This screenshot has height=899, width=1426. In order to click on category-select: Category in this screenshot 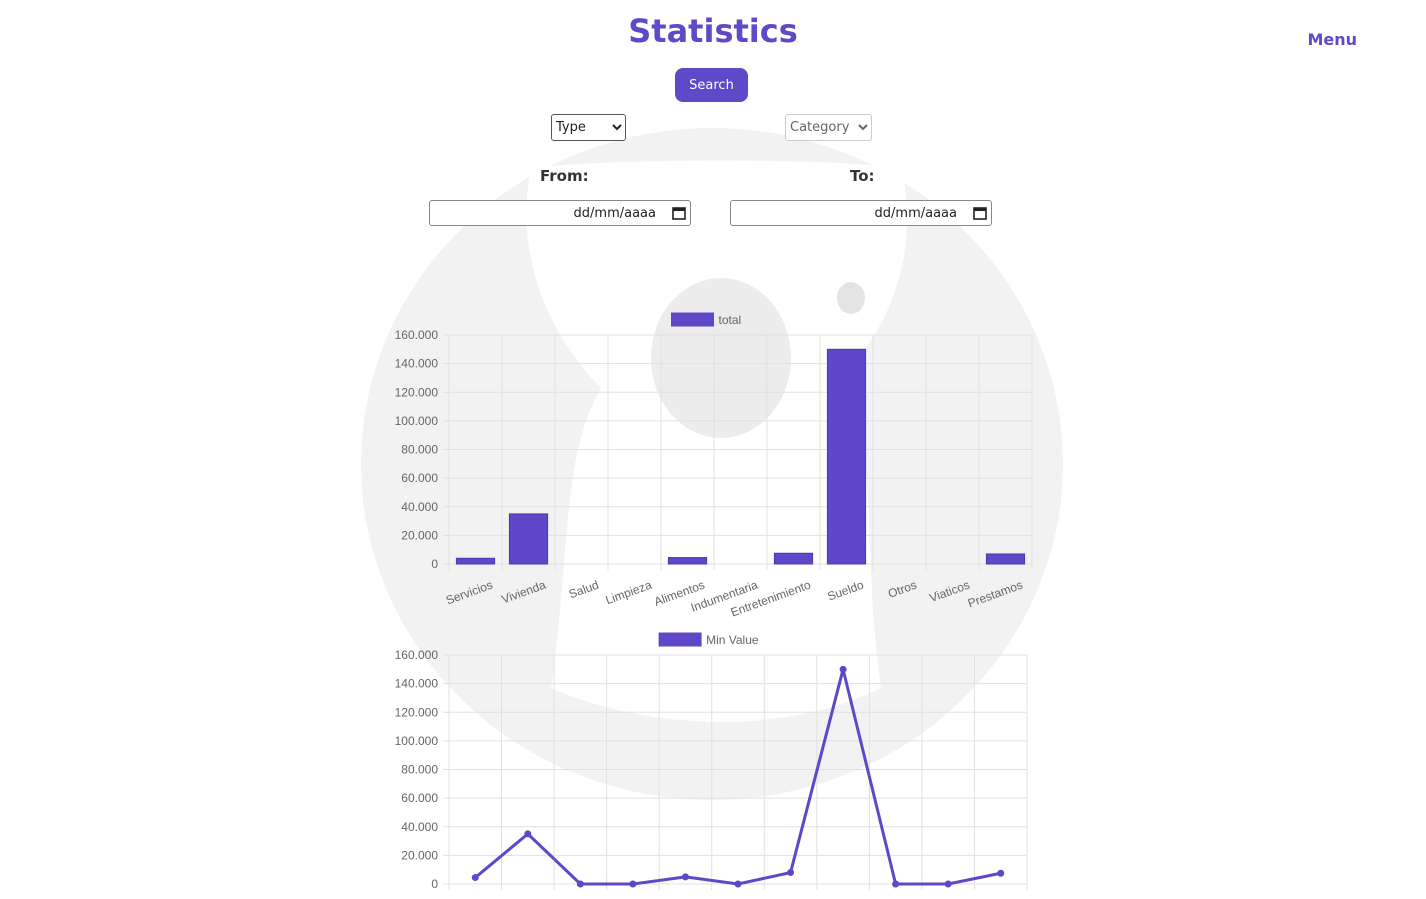, I will do `click(828, 127)`.